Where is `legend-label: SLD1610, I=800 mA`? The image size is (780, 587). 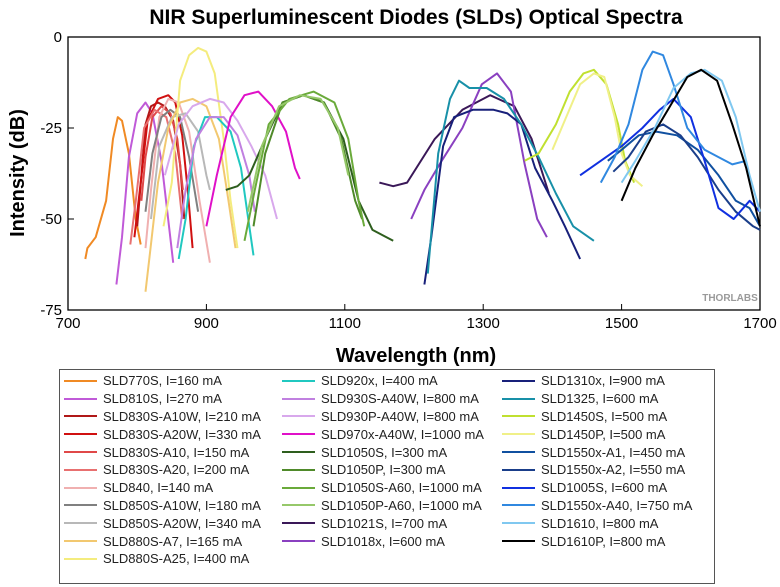
legend-label: SLD1610, I=800 mA is located at coordinates (600, 523).